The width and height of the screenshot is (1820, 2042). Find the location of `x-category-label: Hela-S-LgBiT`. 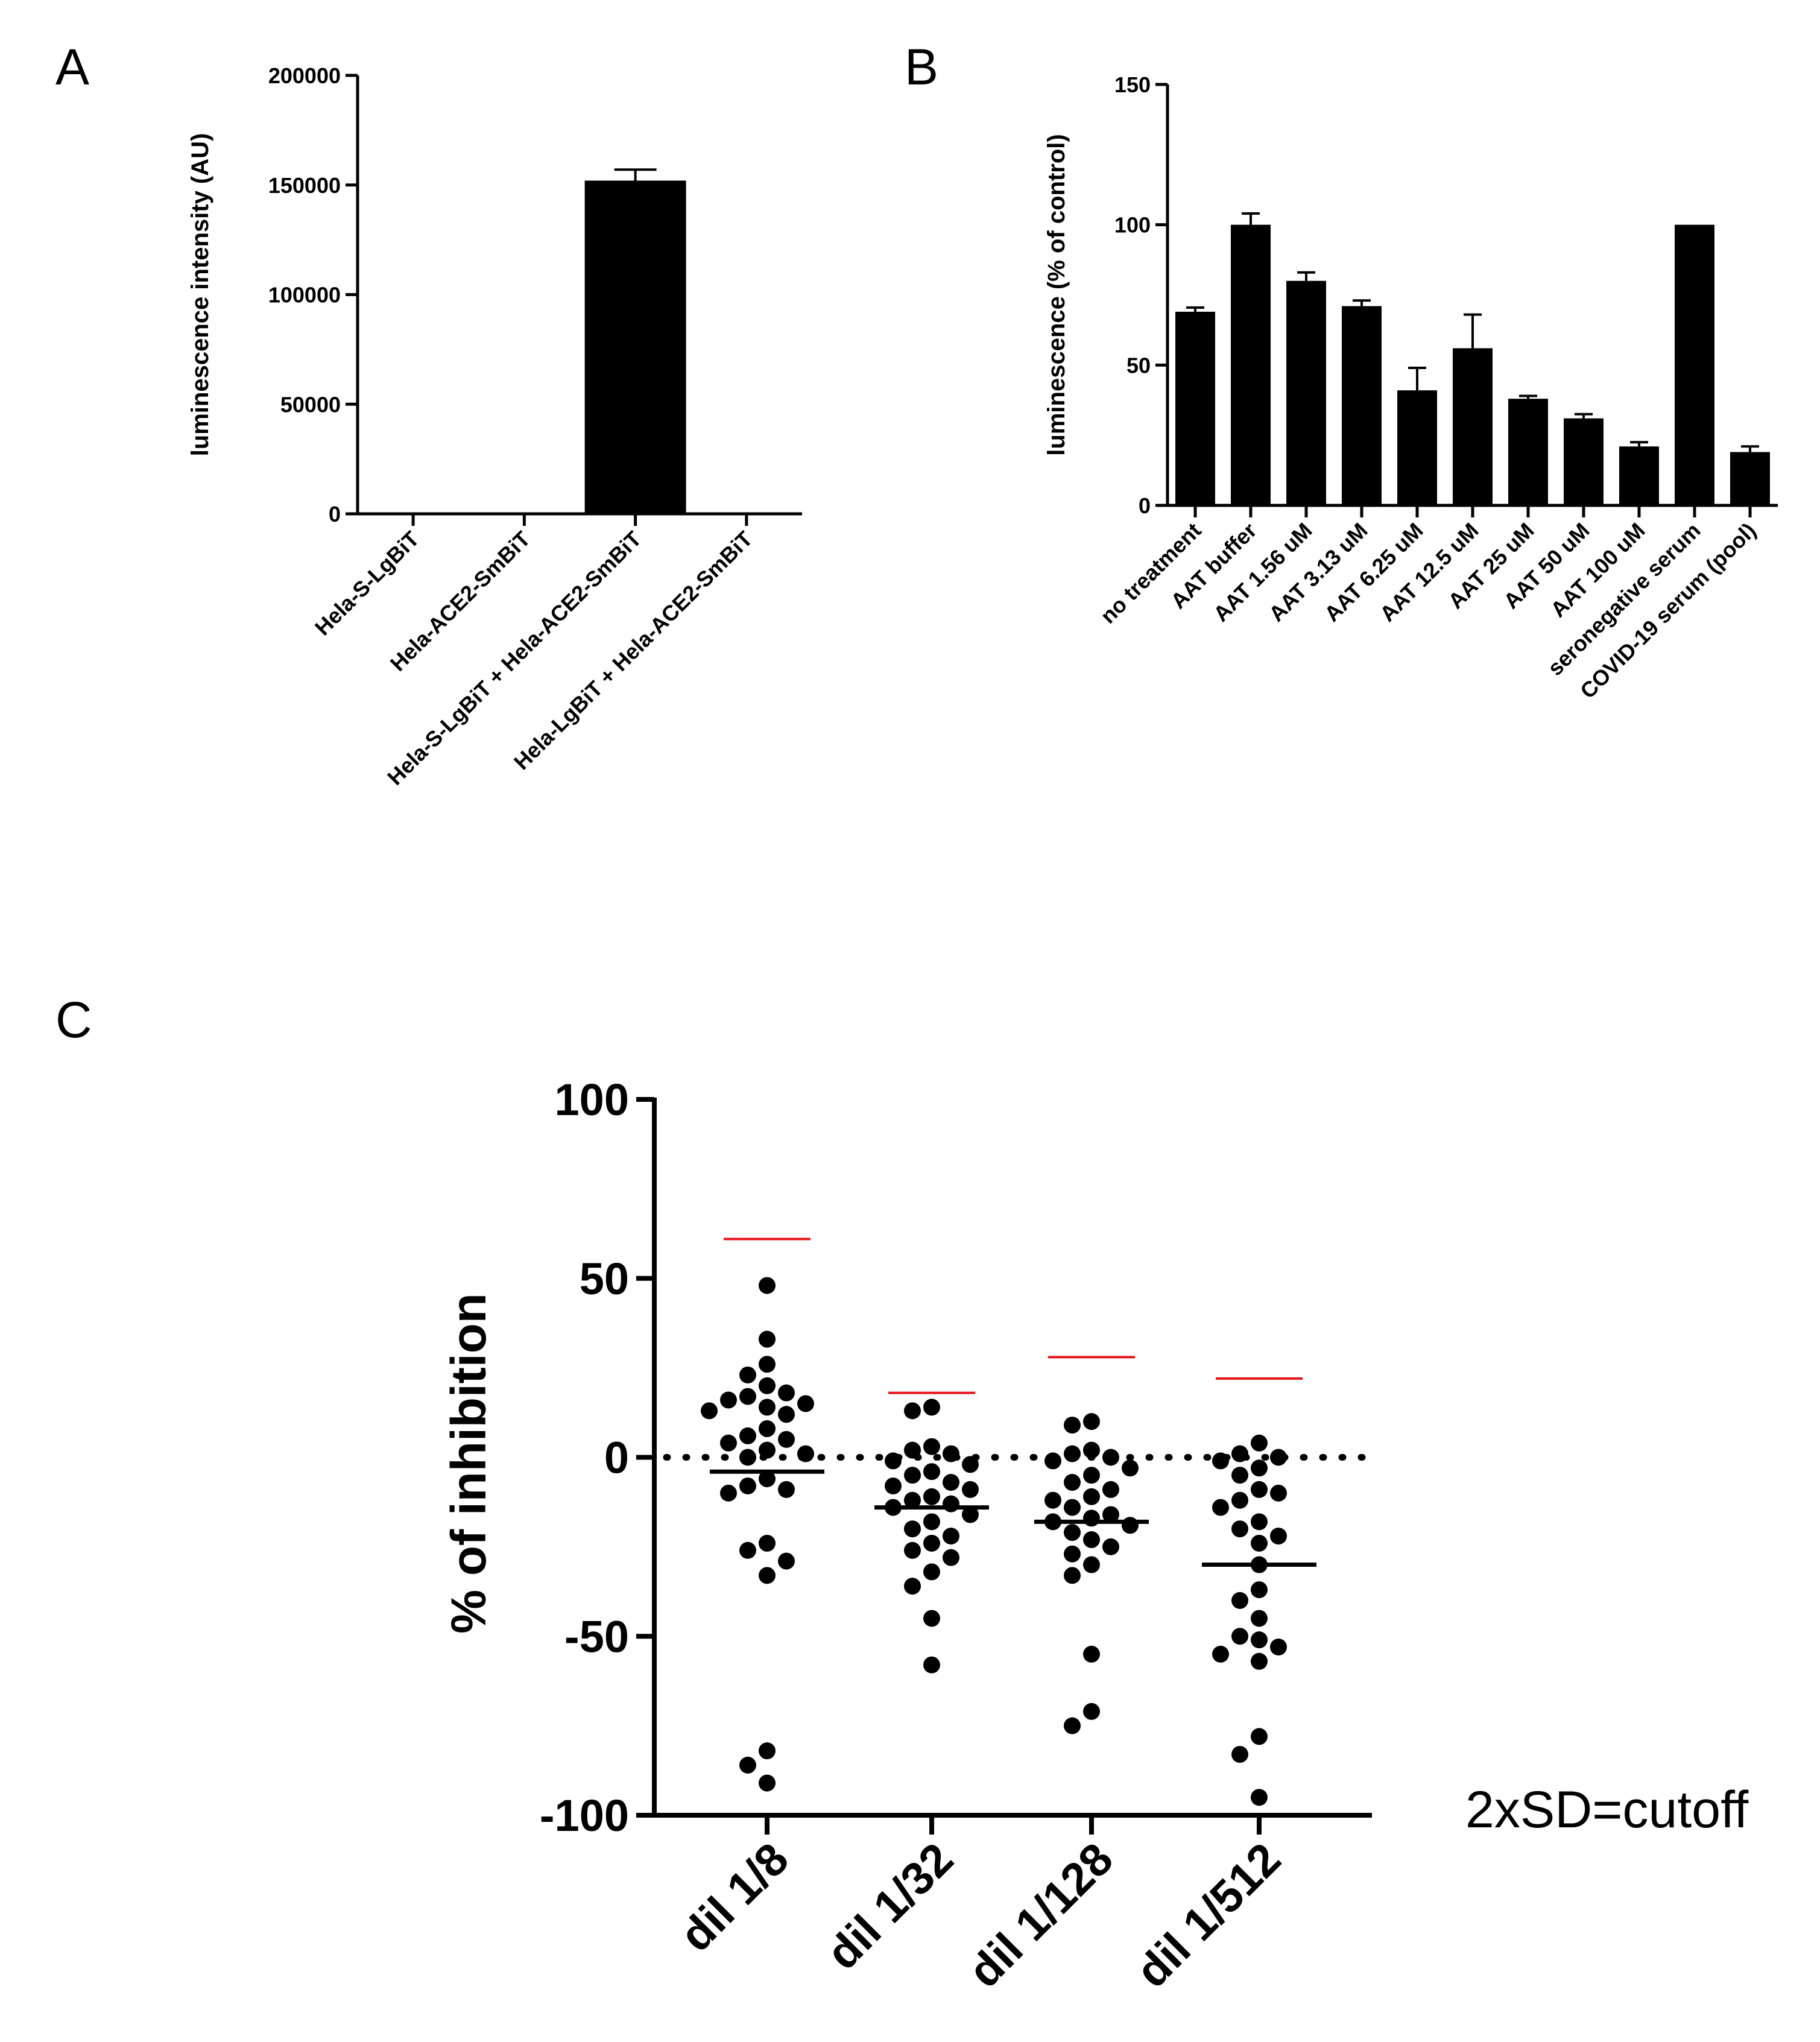

x-category-label: Hela-S-LgBiT is located at coordinates (367, 583).